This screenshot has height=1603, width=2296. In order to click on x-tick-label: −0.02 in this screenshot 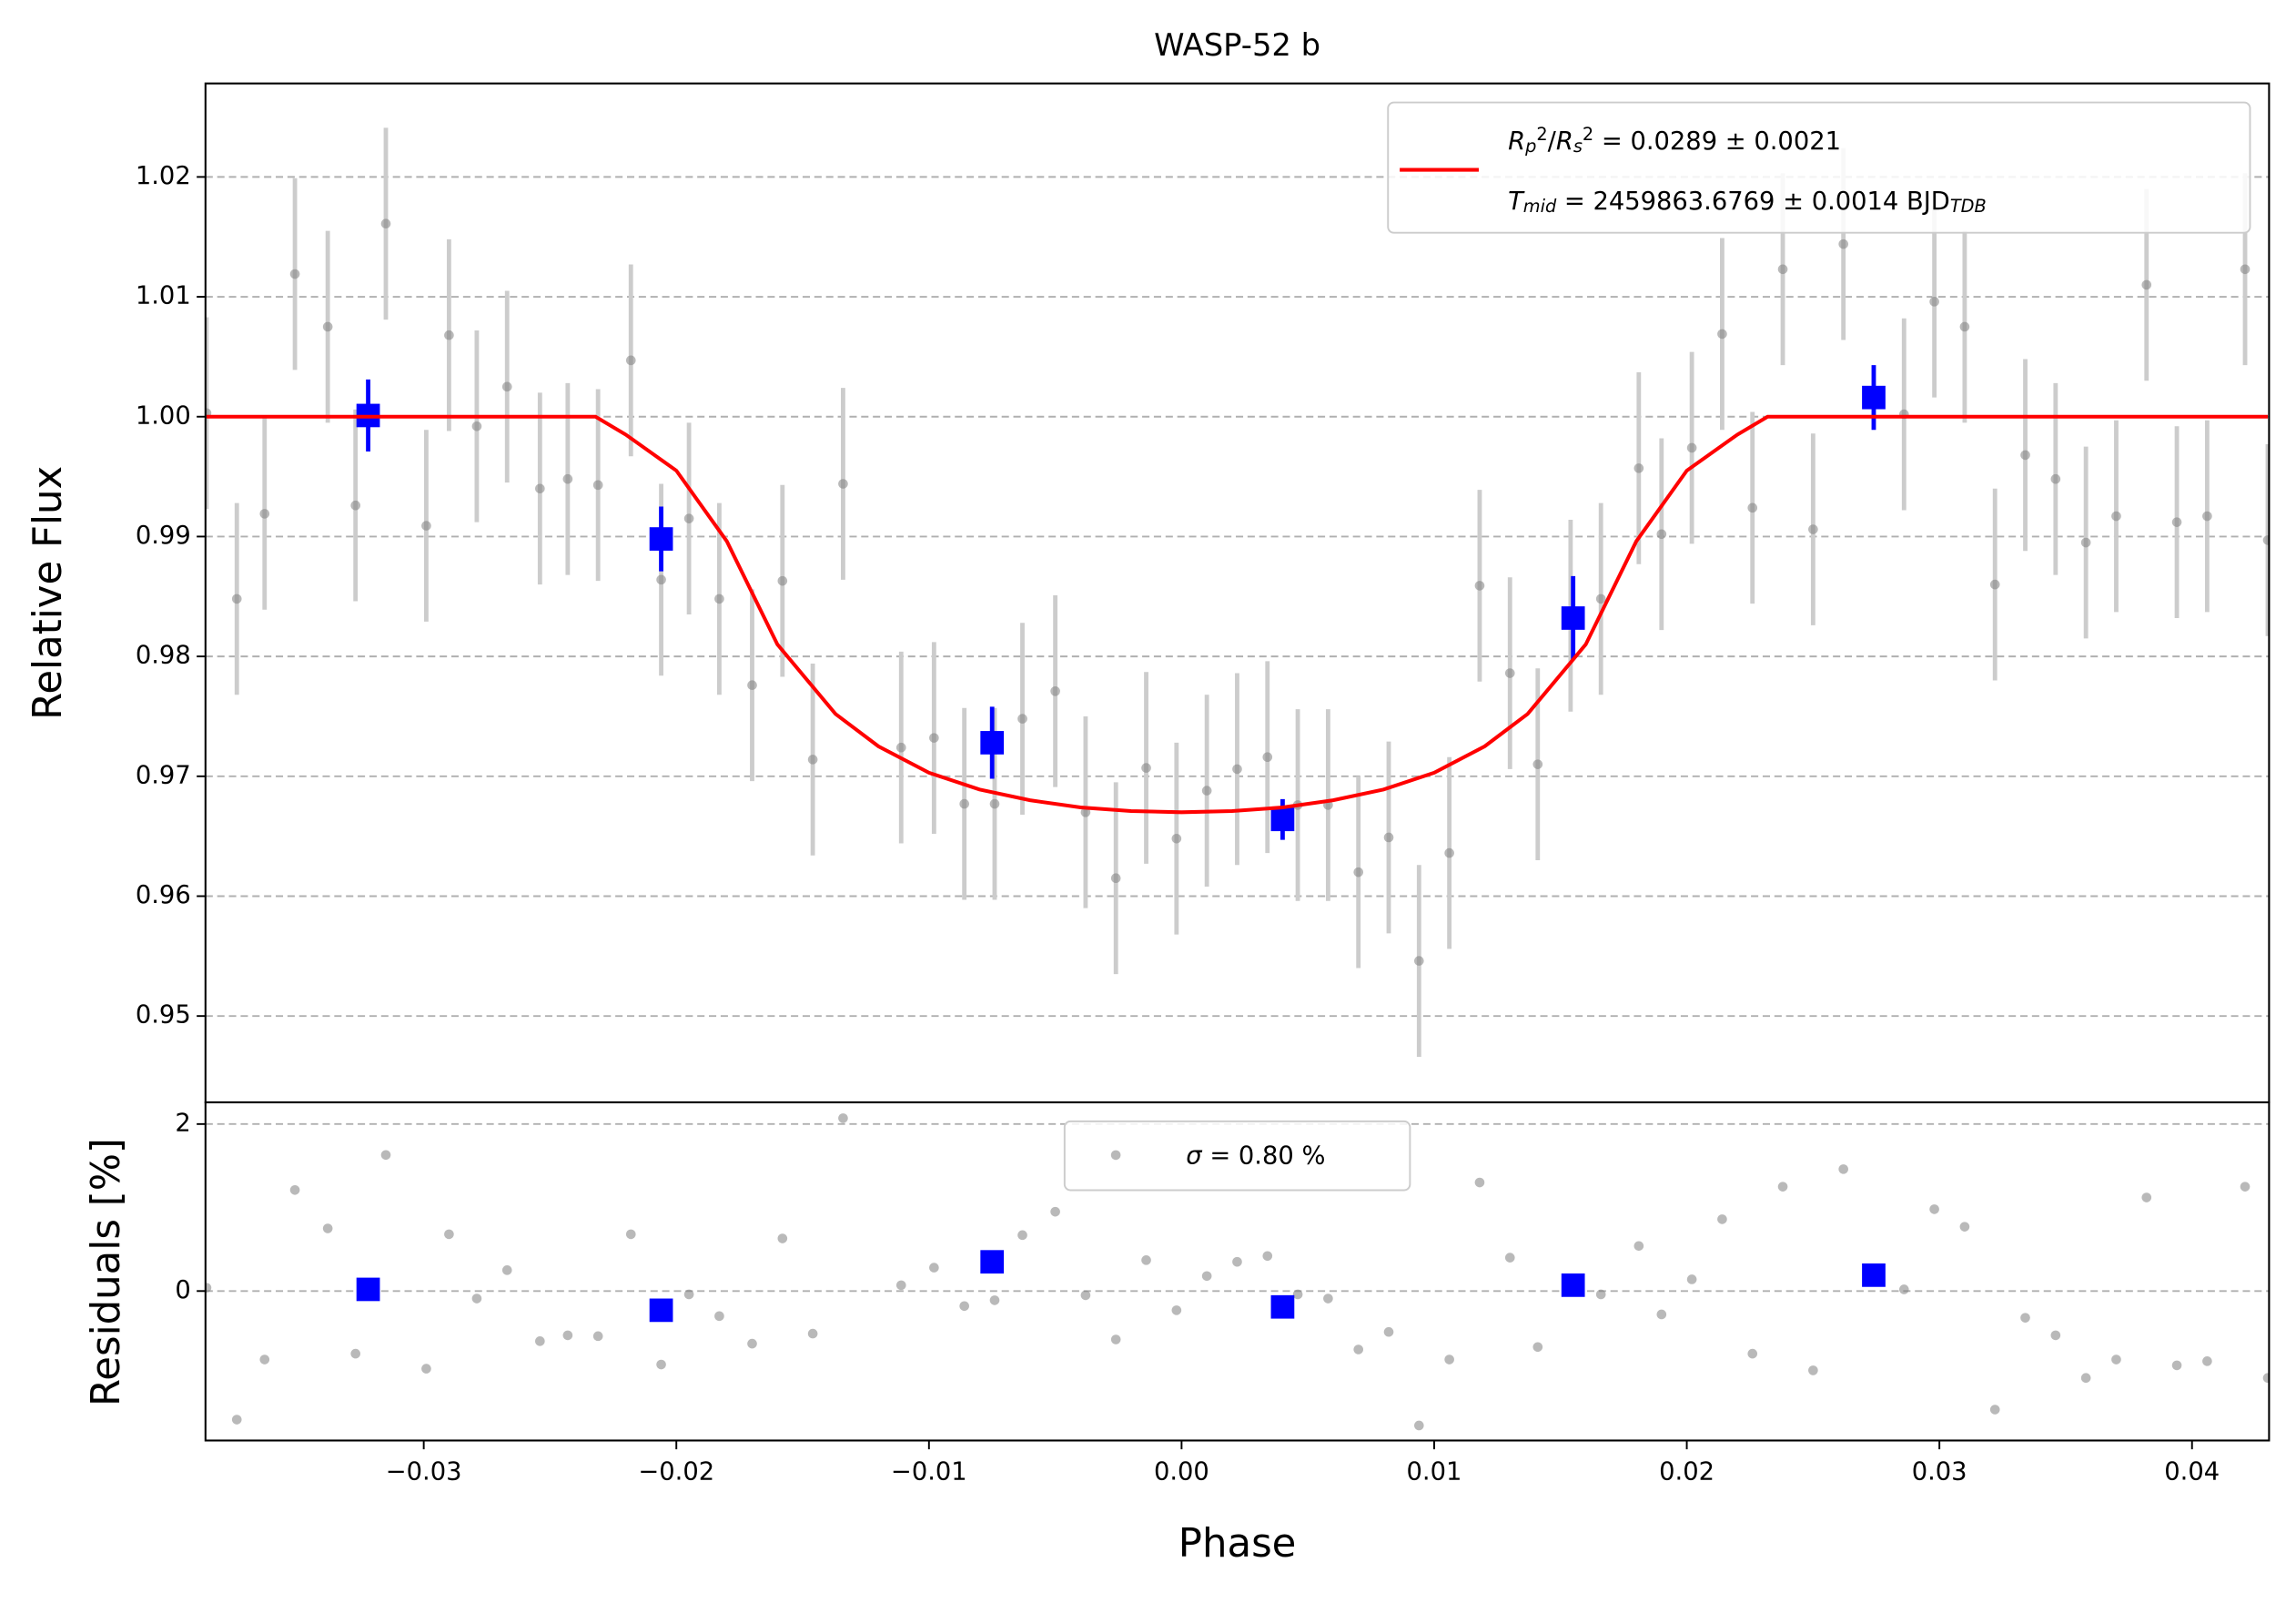, I will do `click(676, 1471)`.